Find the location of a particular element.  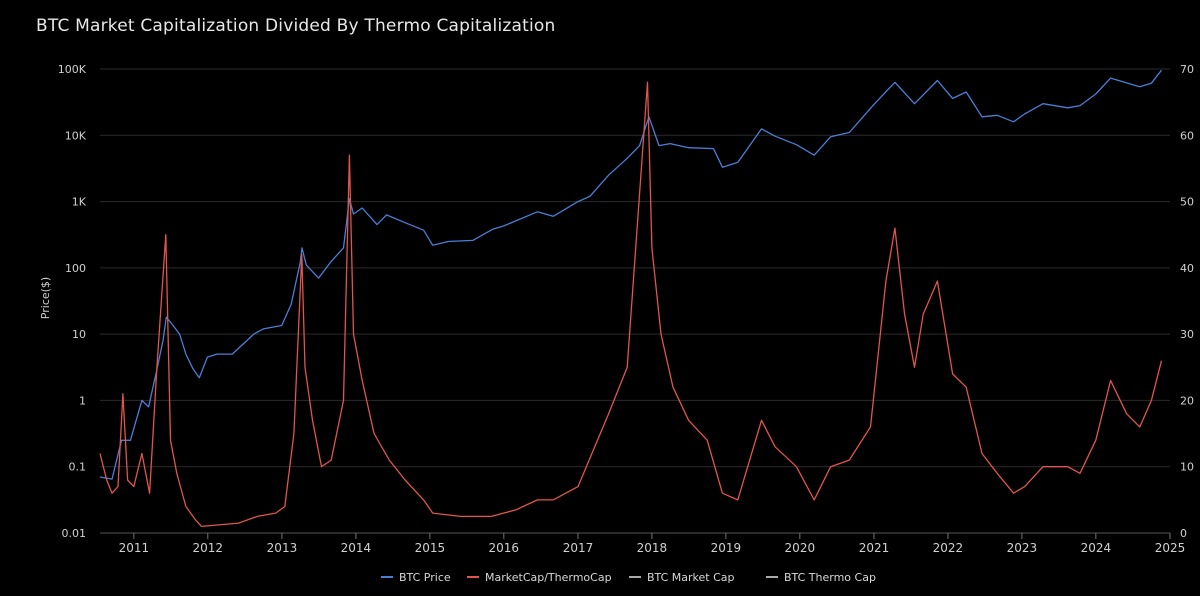

y-axis-right-ticks: 0 10 20 30 40 50 60 70 is located at coordinates (1187, 301).